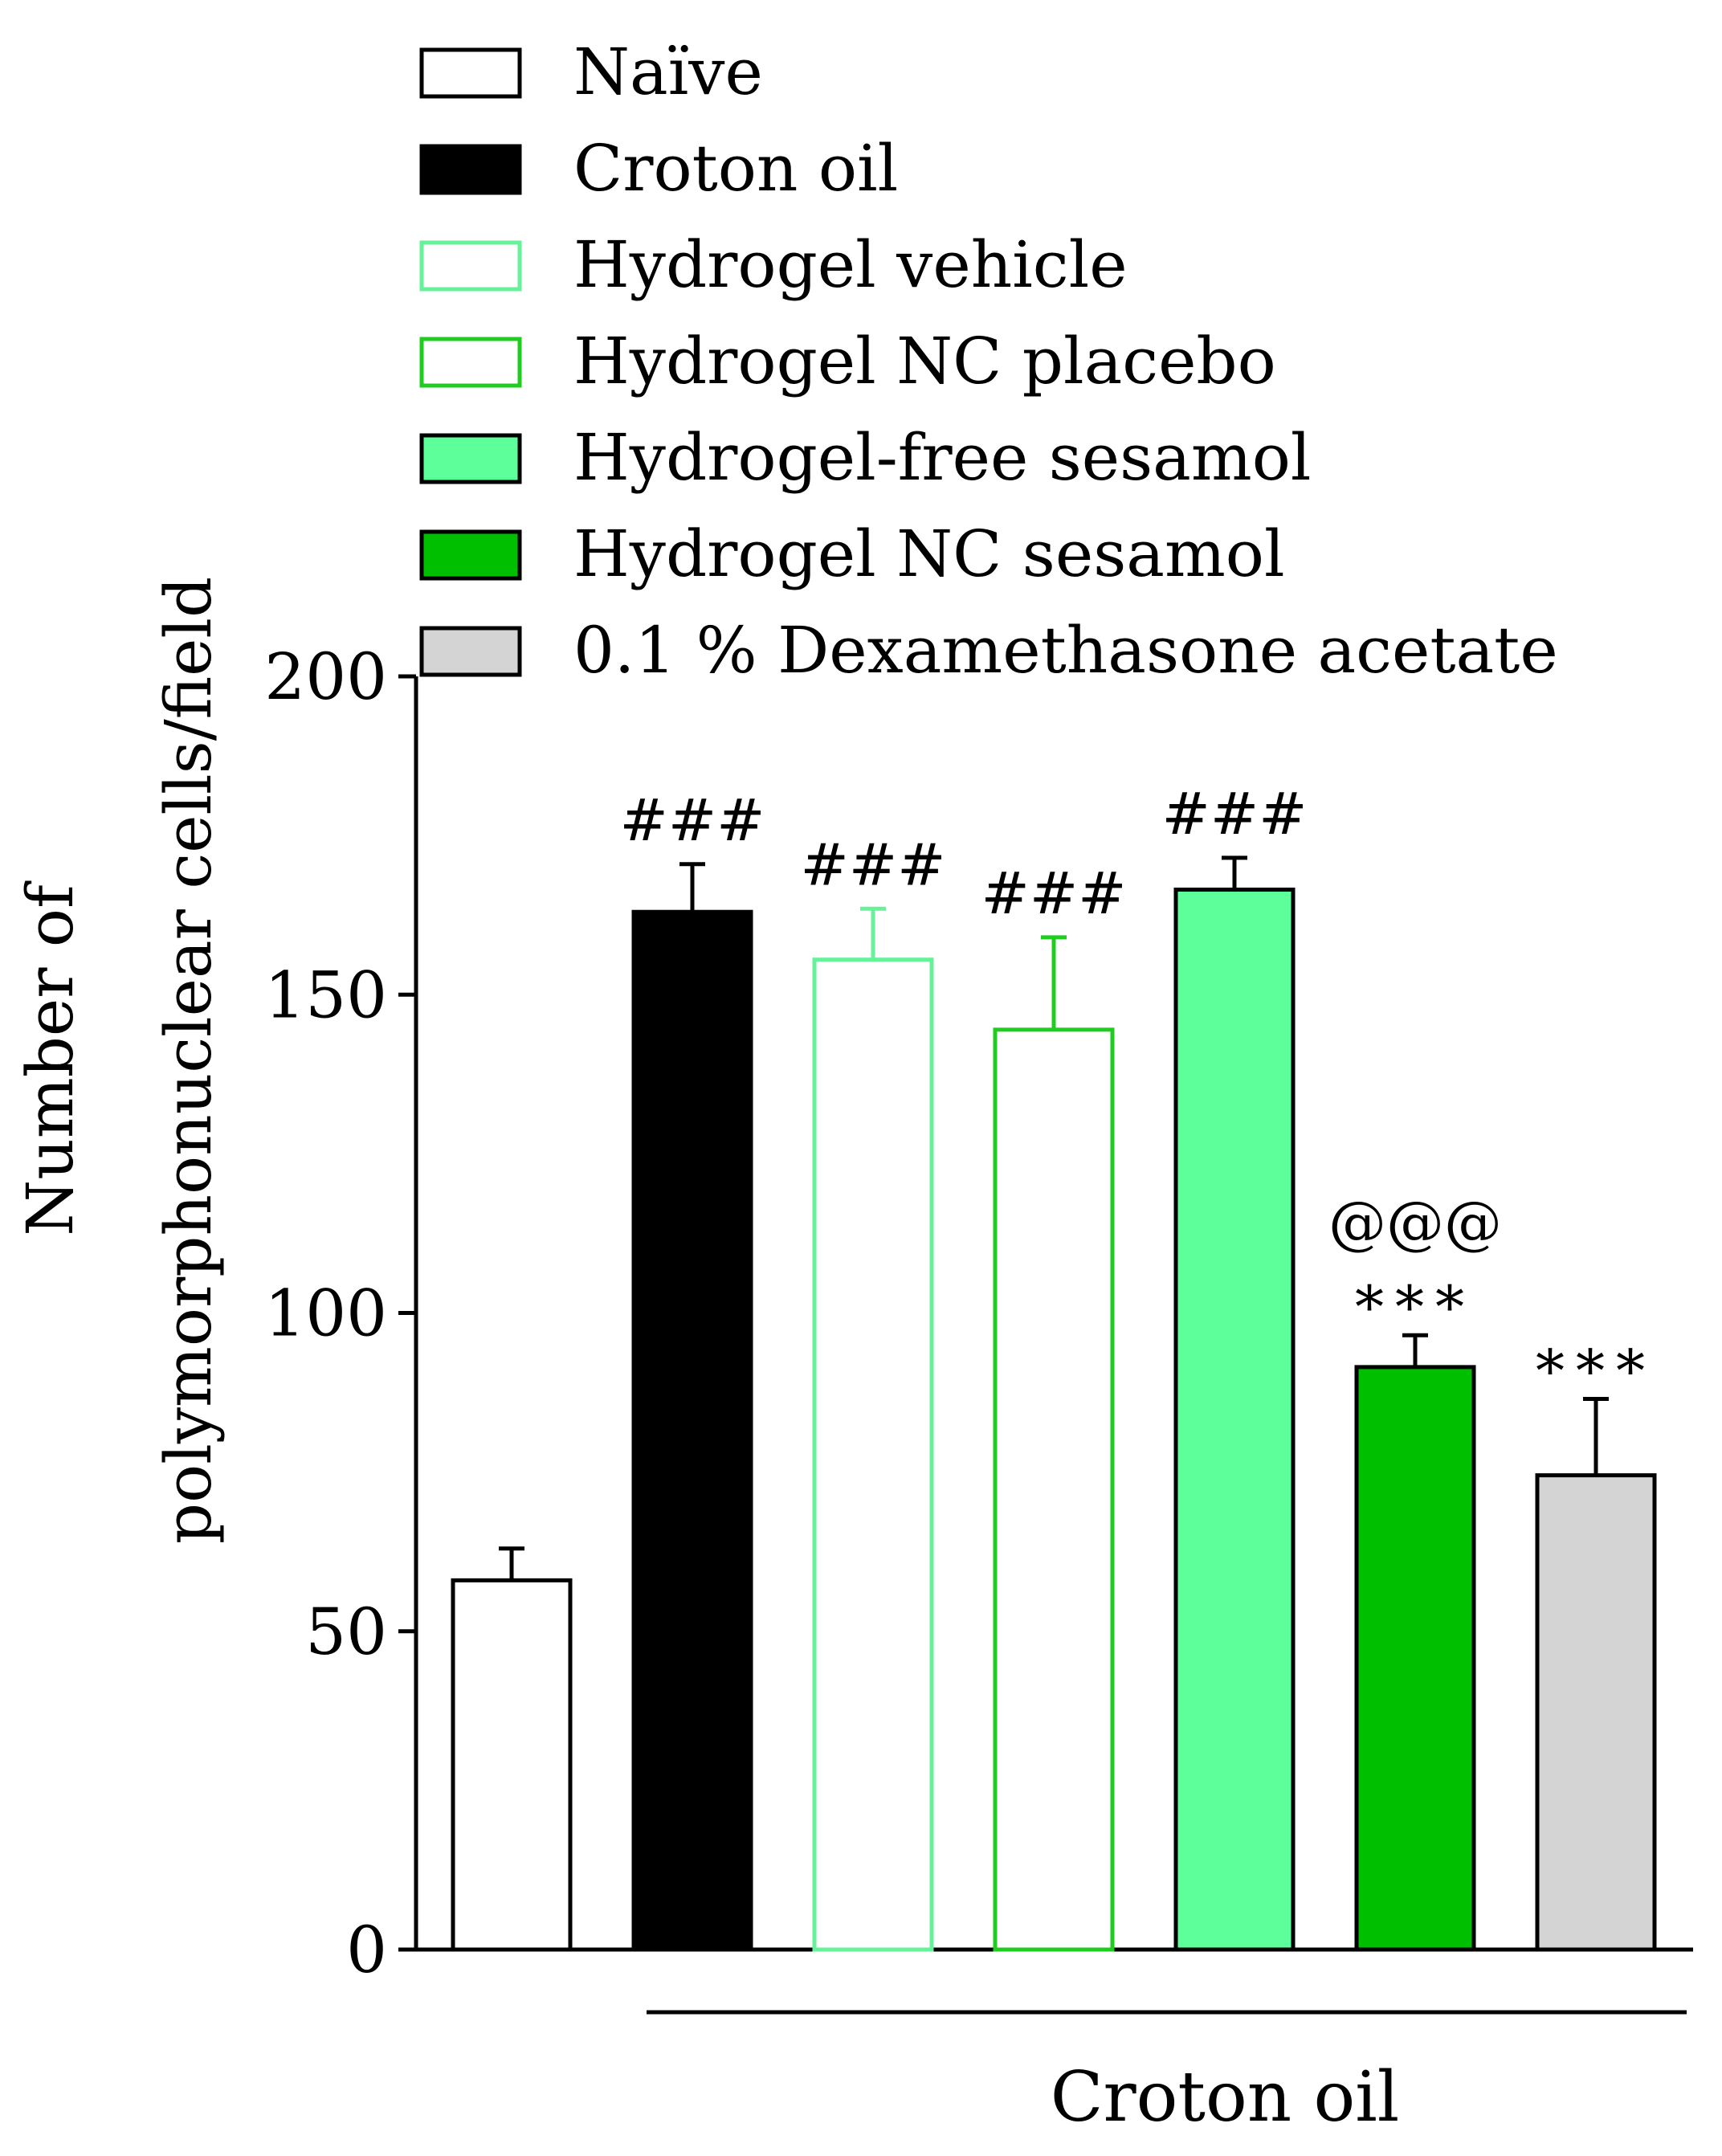 The width and height of the screenshot is (1722, 2156). I want to click on significance-label-6-1: ***, so click(1415, 1307).